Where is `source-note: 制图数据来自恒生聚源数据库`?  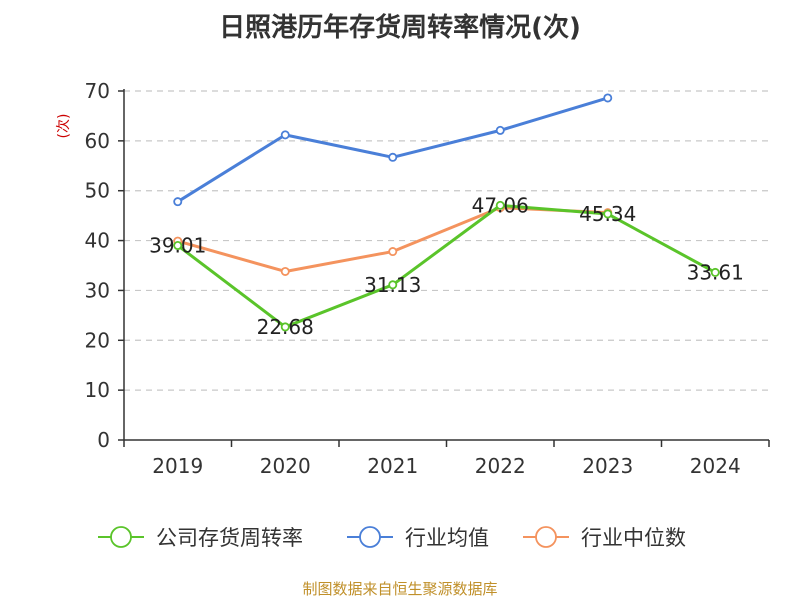 source-note: 制图数据来自恒生聚源数据库 is located at coordinates (399, 589).